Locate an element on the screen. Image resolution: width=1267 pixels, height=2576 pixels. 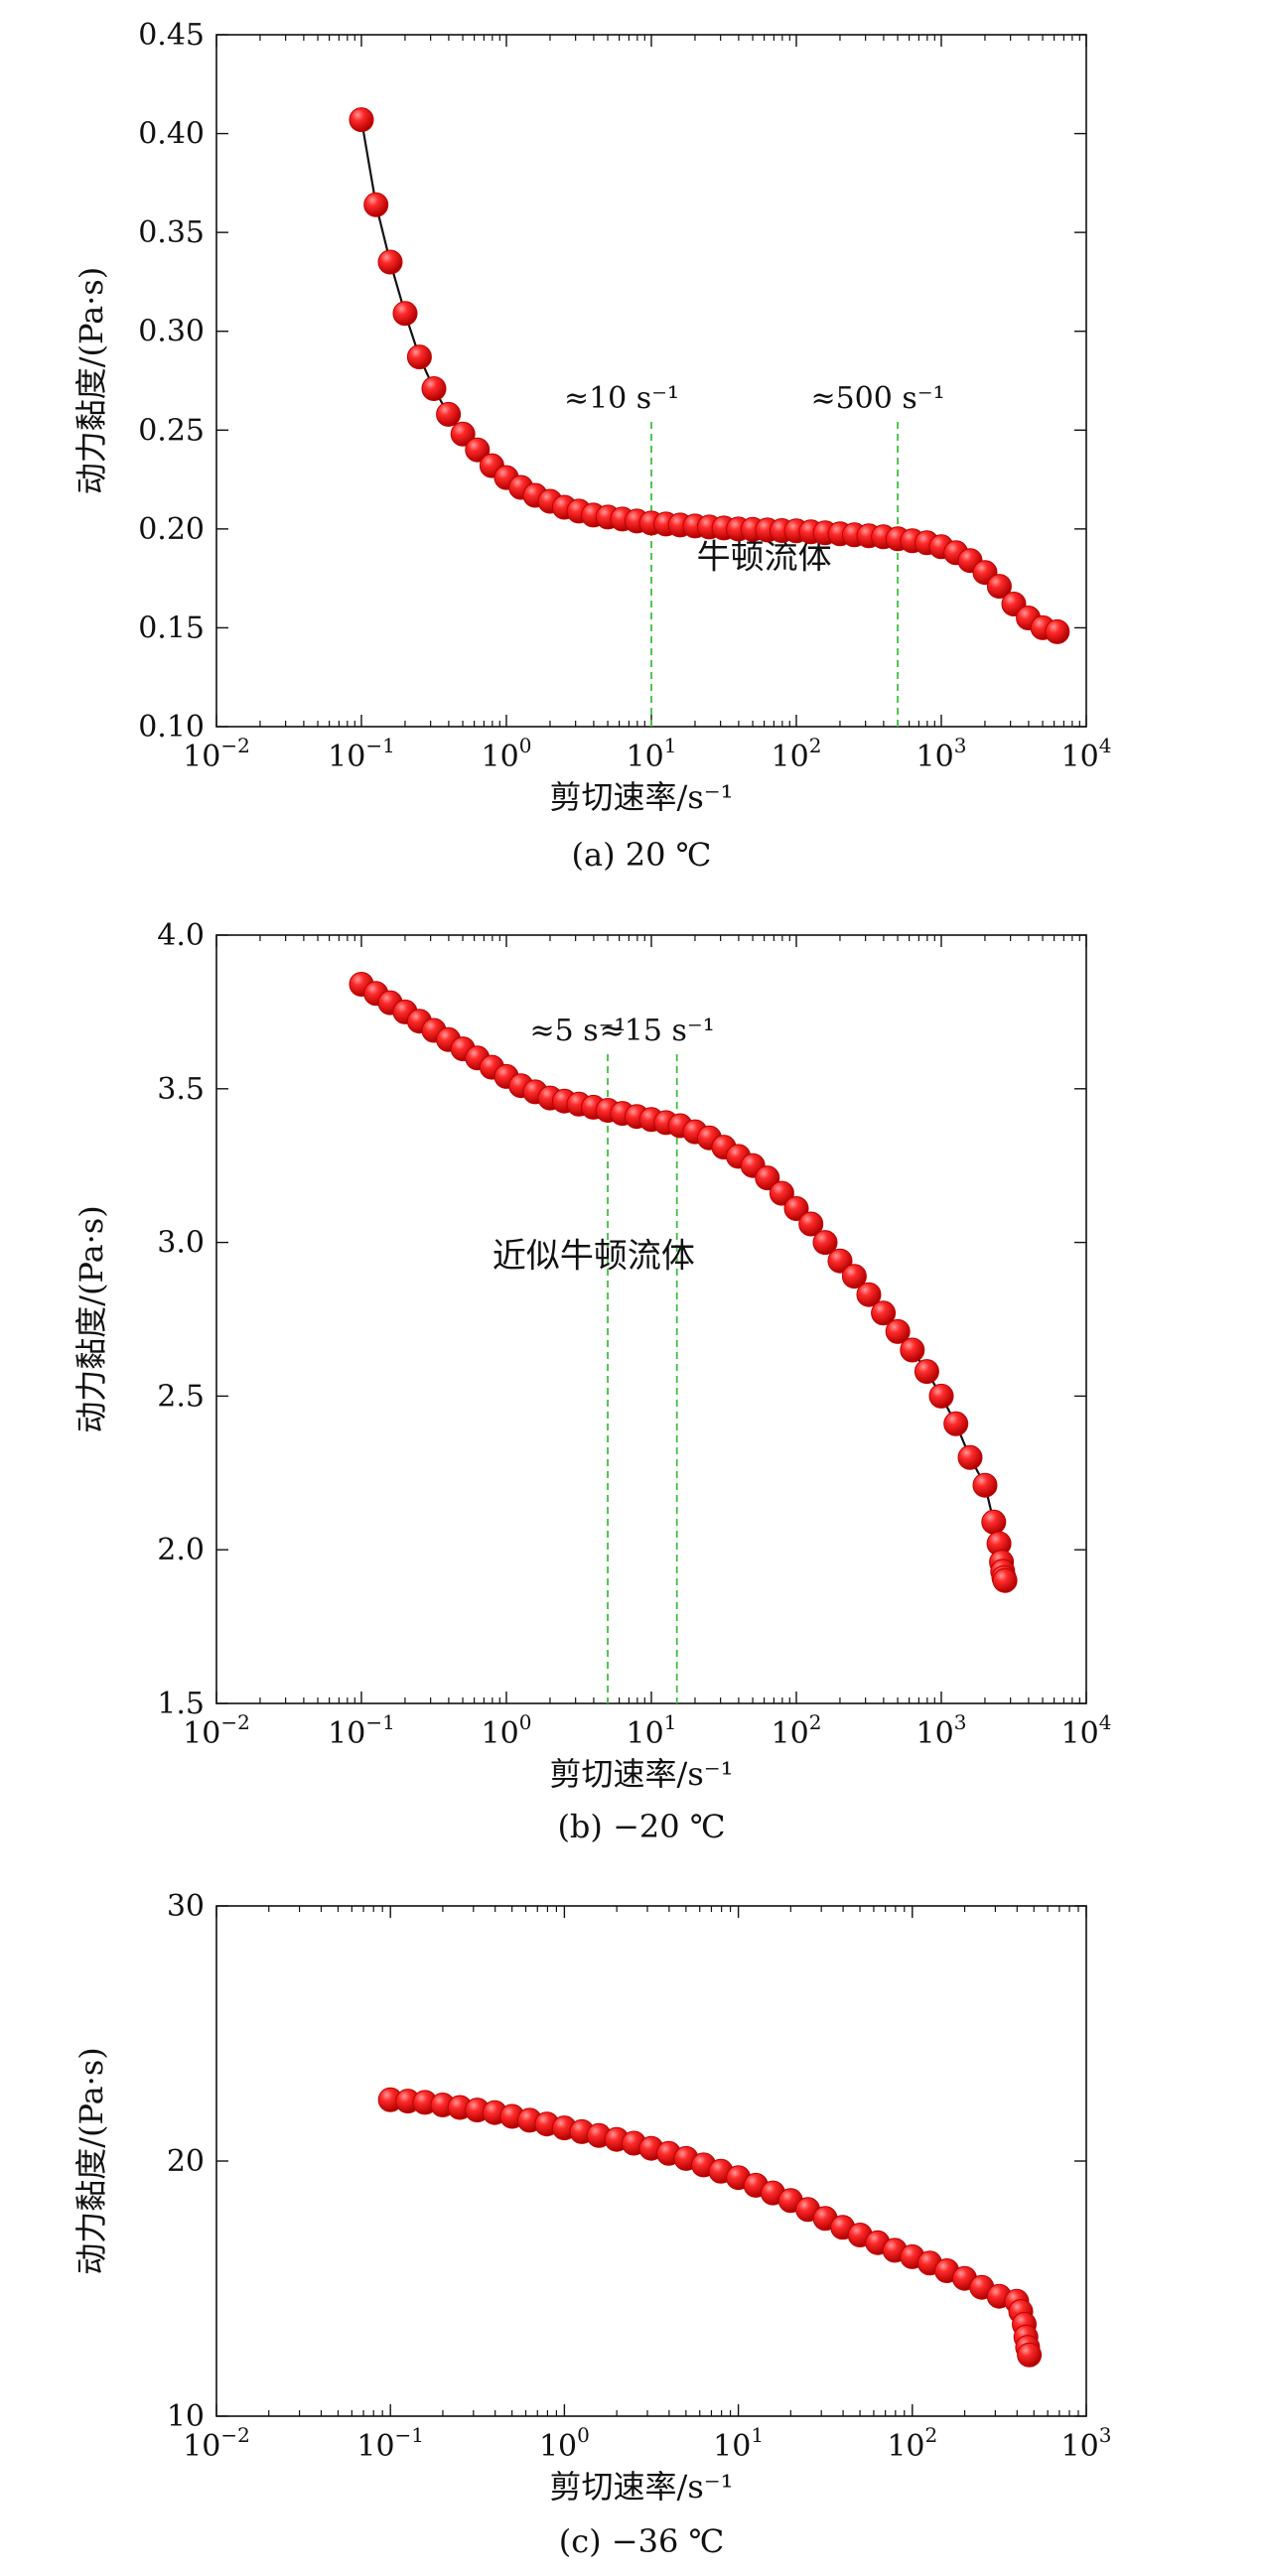
plot-frame is located at coordinates (651, 2161).